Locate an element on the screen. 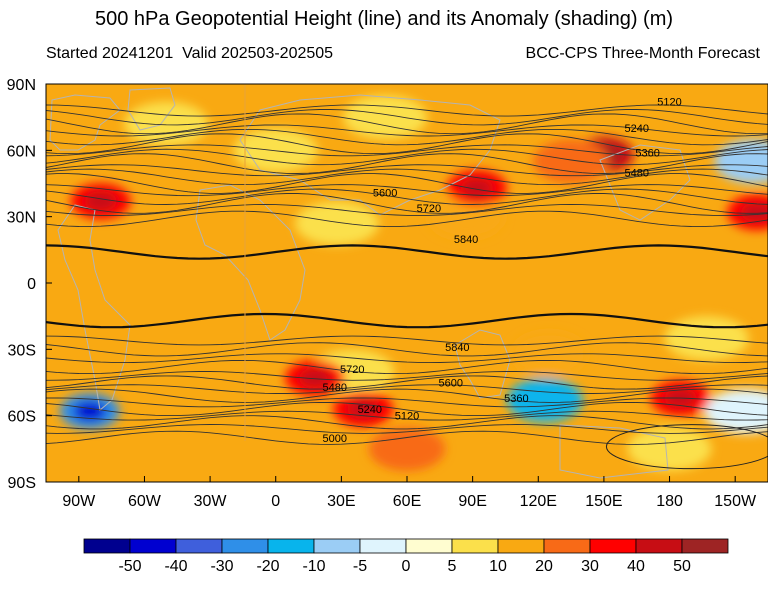 This screenshot has width=768, height=593. colorbar-label: -40 is located at coordinates (175, 566).